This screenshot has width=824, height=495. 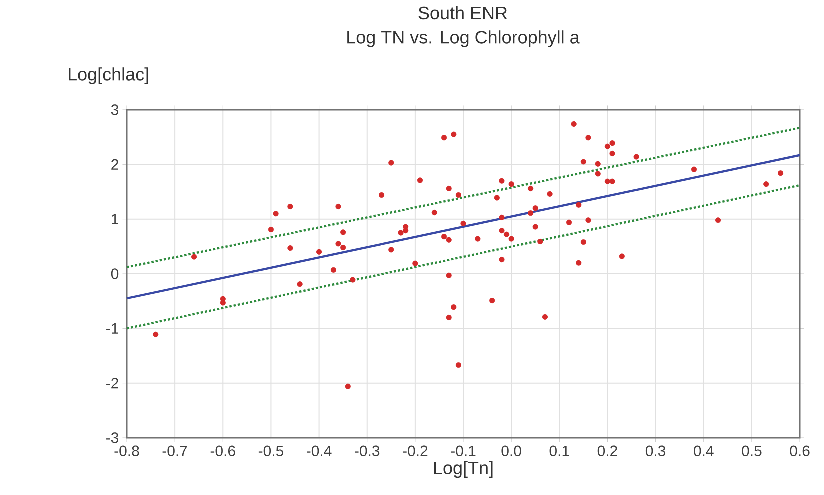 What do you see at coordinates (656, 451) in the screenshot?
I see `x-tick-label: 0.3` at bounding box center [656, 451].